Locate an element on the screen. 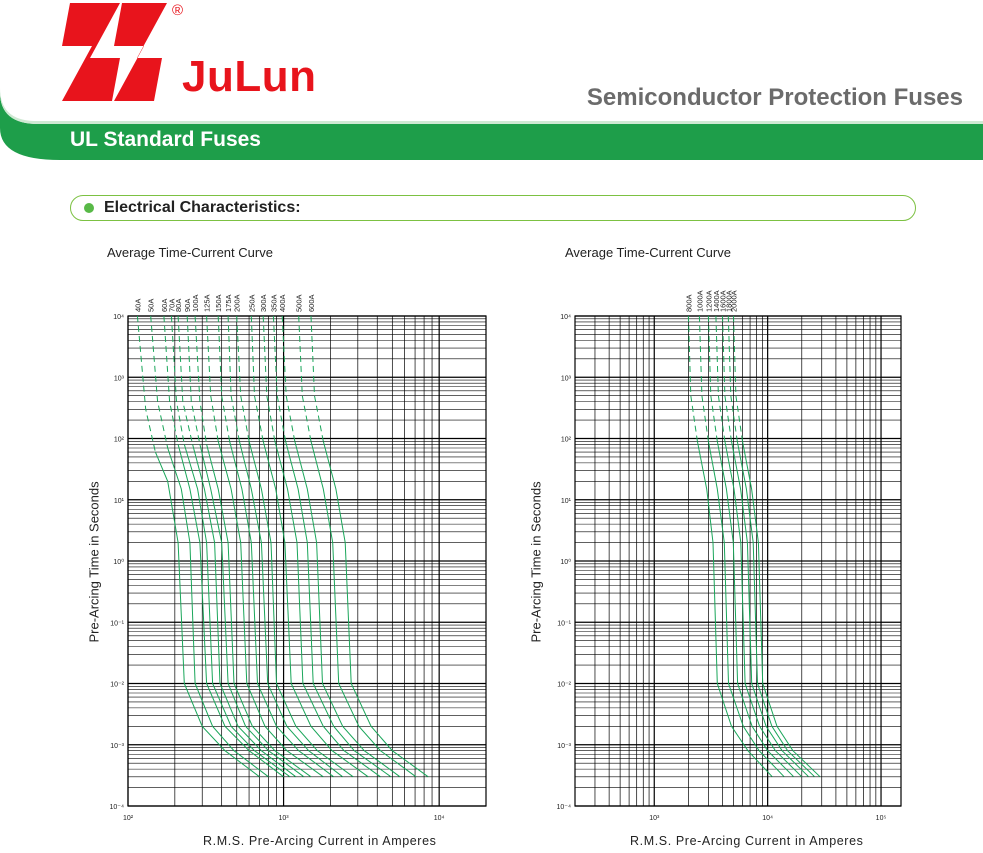 The width and height of the screenshot is (983, 853). series-1000A is located at coordinates (741, 546).